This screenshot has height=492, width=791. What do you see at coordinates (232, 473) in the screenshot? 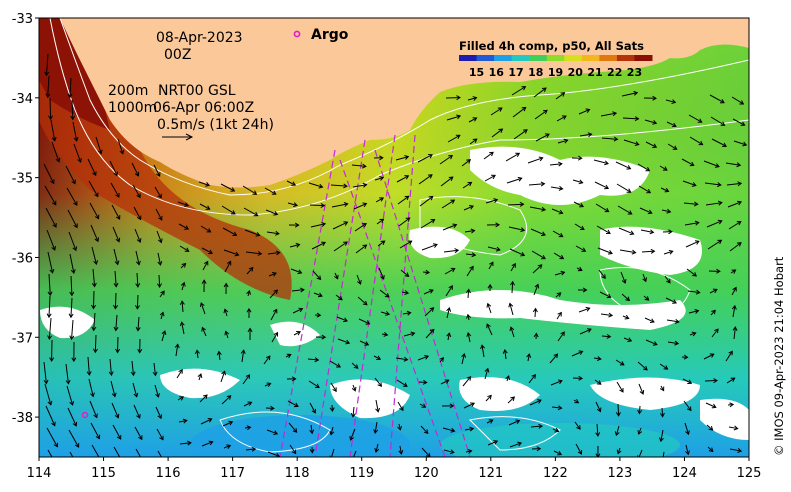
I see `x-tick-label: 117` at bounding box center [232, 473].